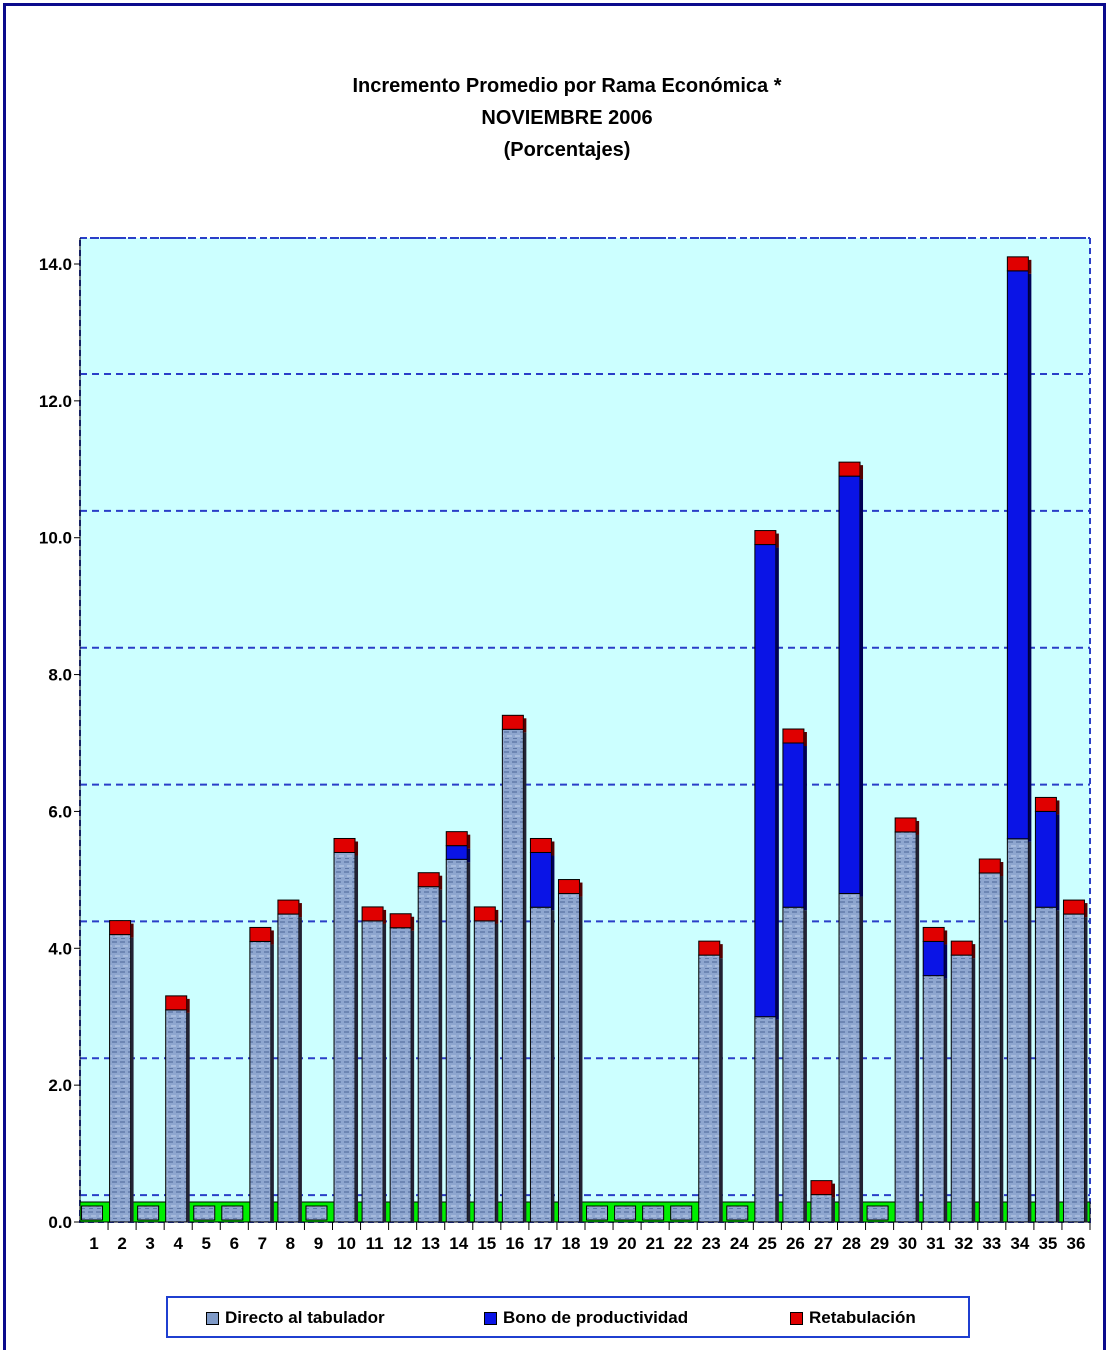 The image size is (1109, 1350). Describe the element at coordinates (346, 1243) in the screenshot. I see `x-tick-label: 10` at that location.